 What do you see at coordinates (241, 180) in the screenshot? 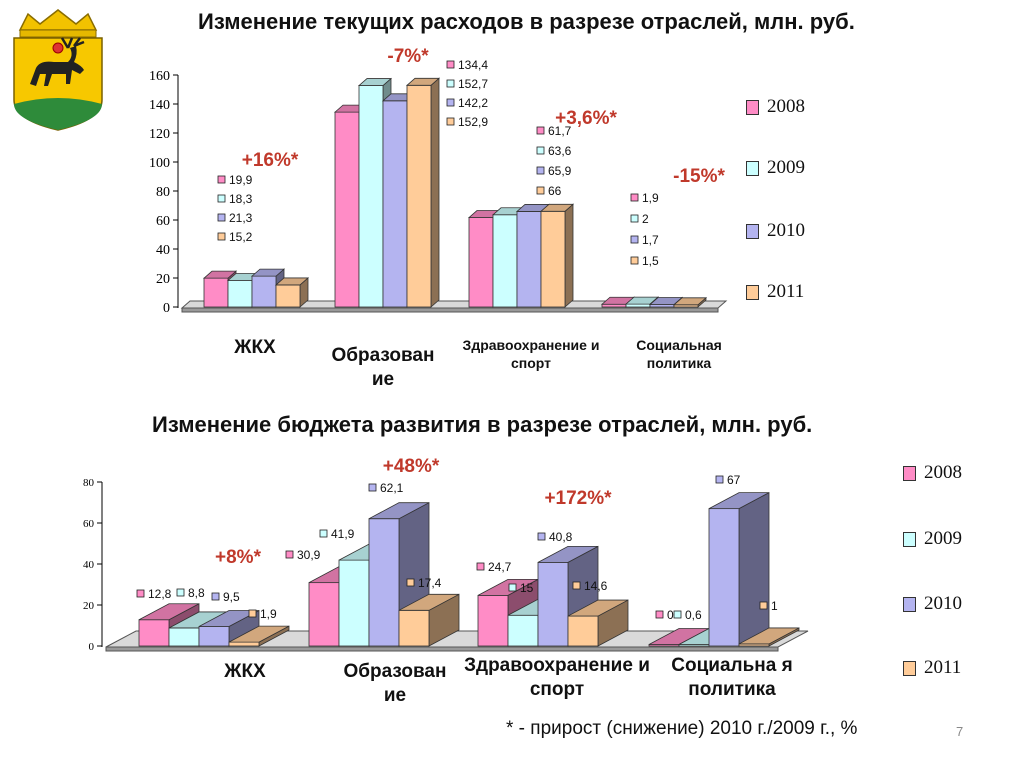
I see `data-label: 19,9` at bounding box center [241, 180].